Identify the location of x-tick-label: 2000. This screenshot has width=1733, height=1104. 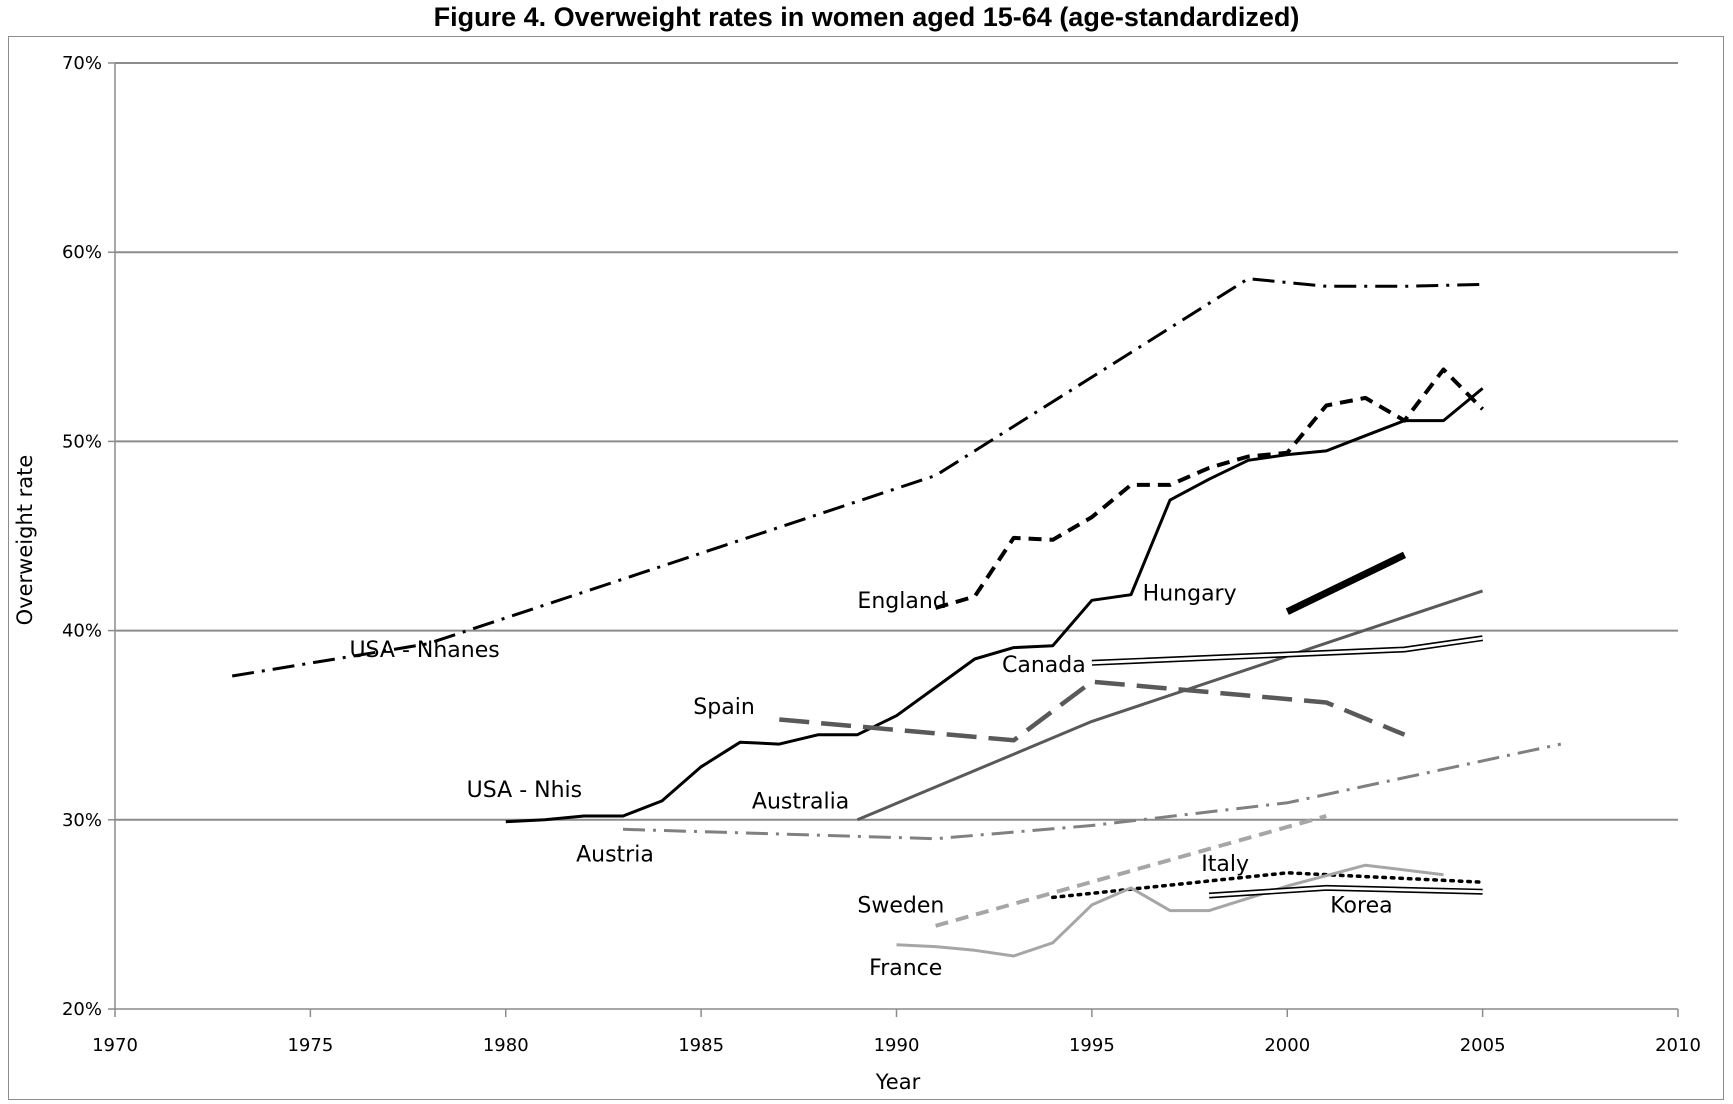
(1287, 1045).